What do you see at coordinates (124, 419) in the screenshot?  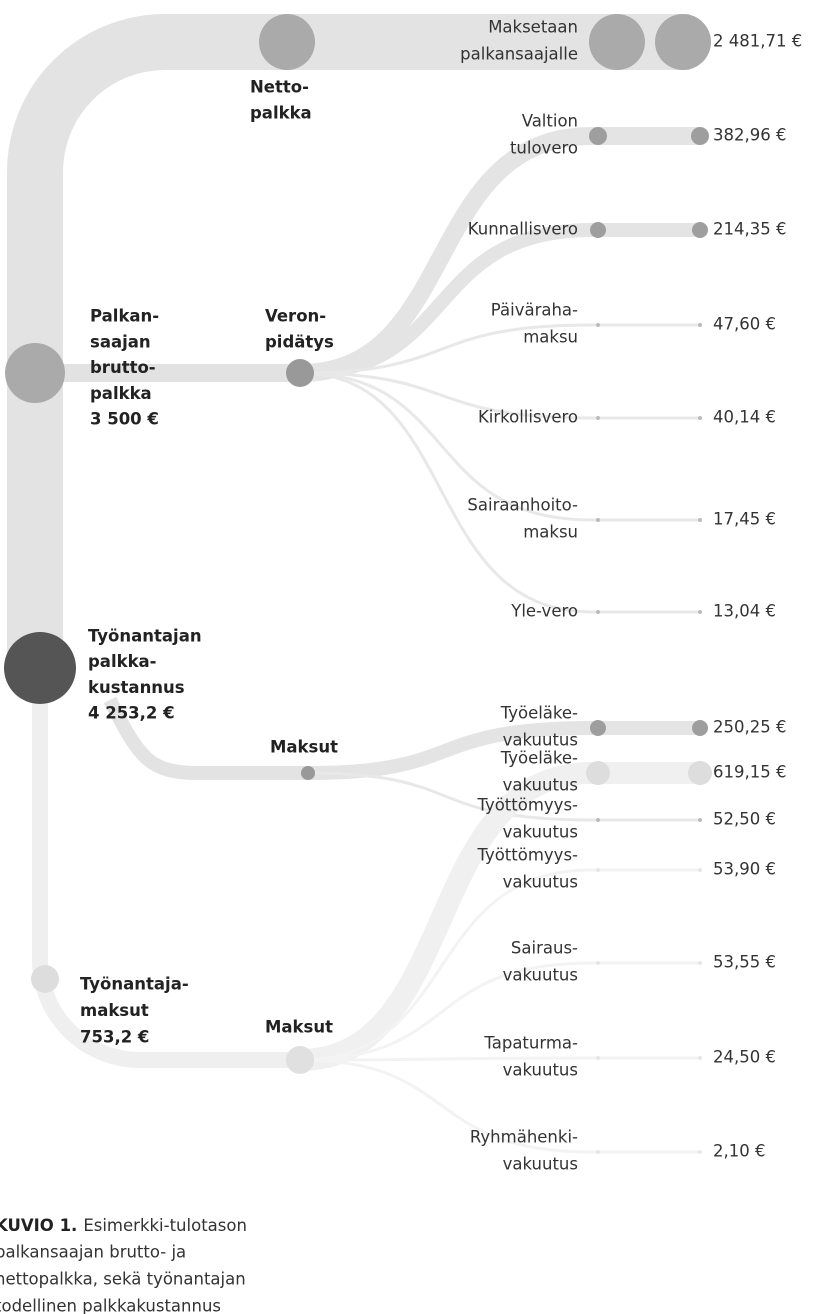 I see `node-label: 3 500 €` at bounding box center [124, 419].